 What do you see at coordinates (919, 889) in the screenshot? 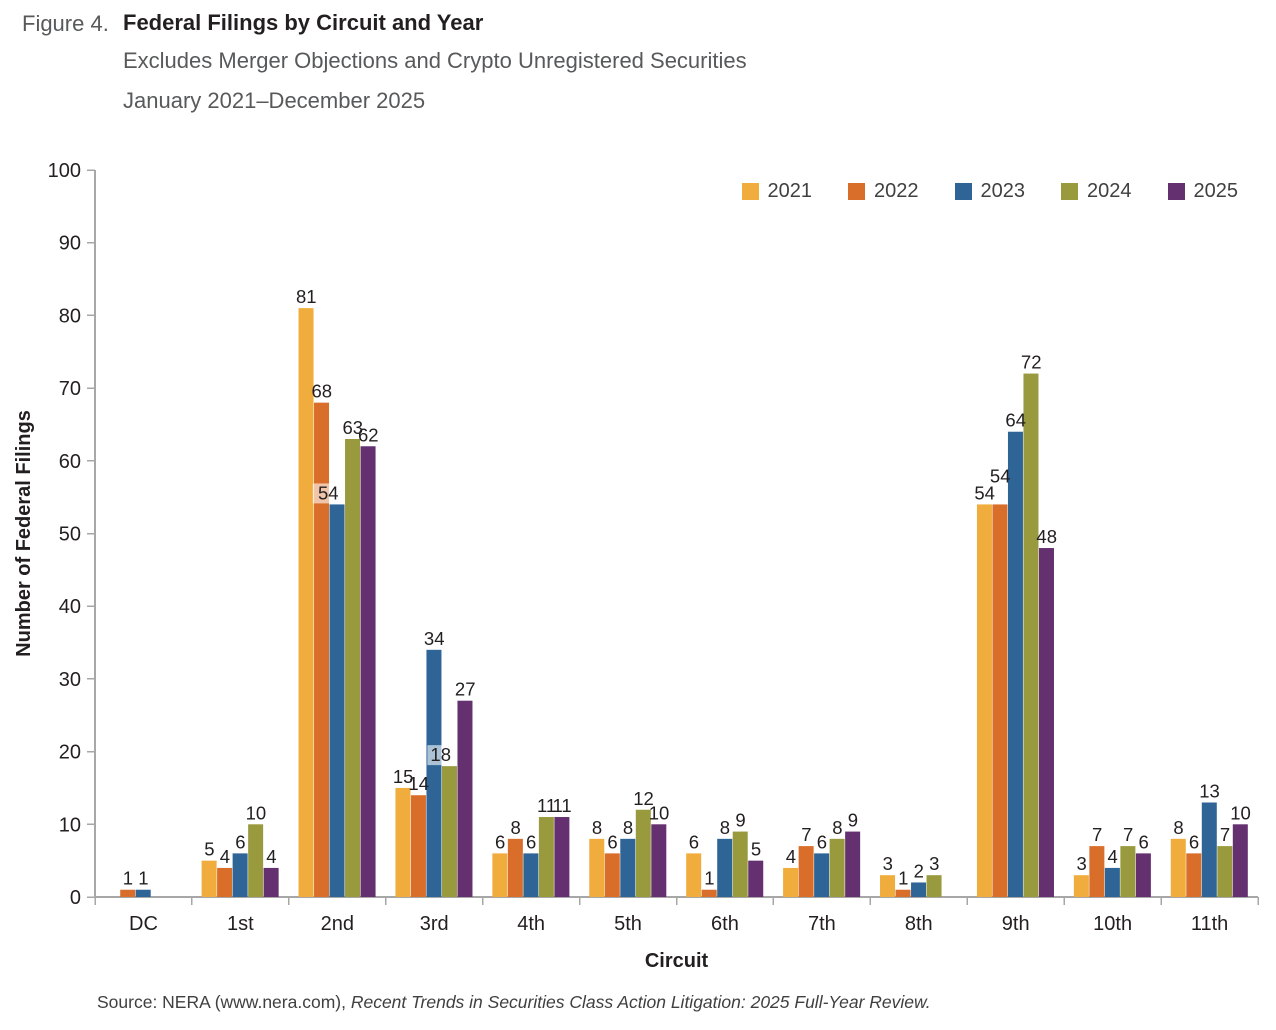
I see `bar-2023-8th` at bounding box center [919, 889].